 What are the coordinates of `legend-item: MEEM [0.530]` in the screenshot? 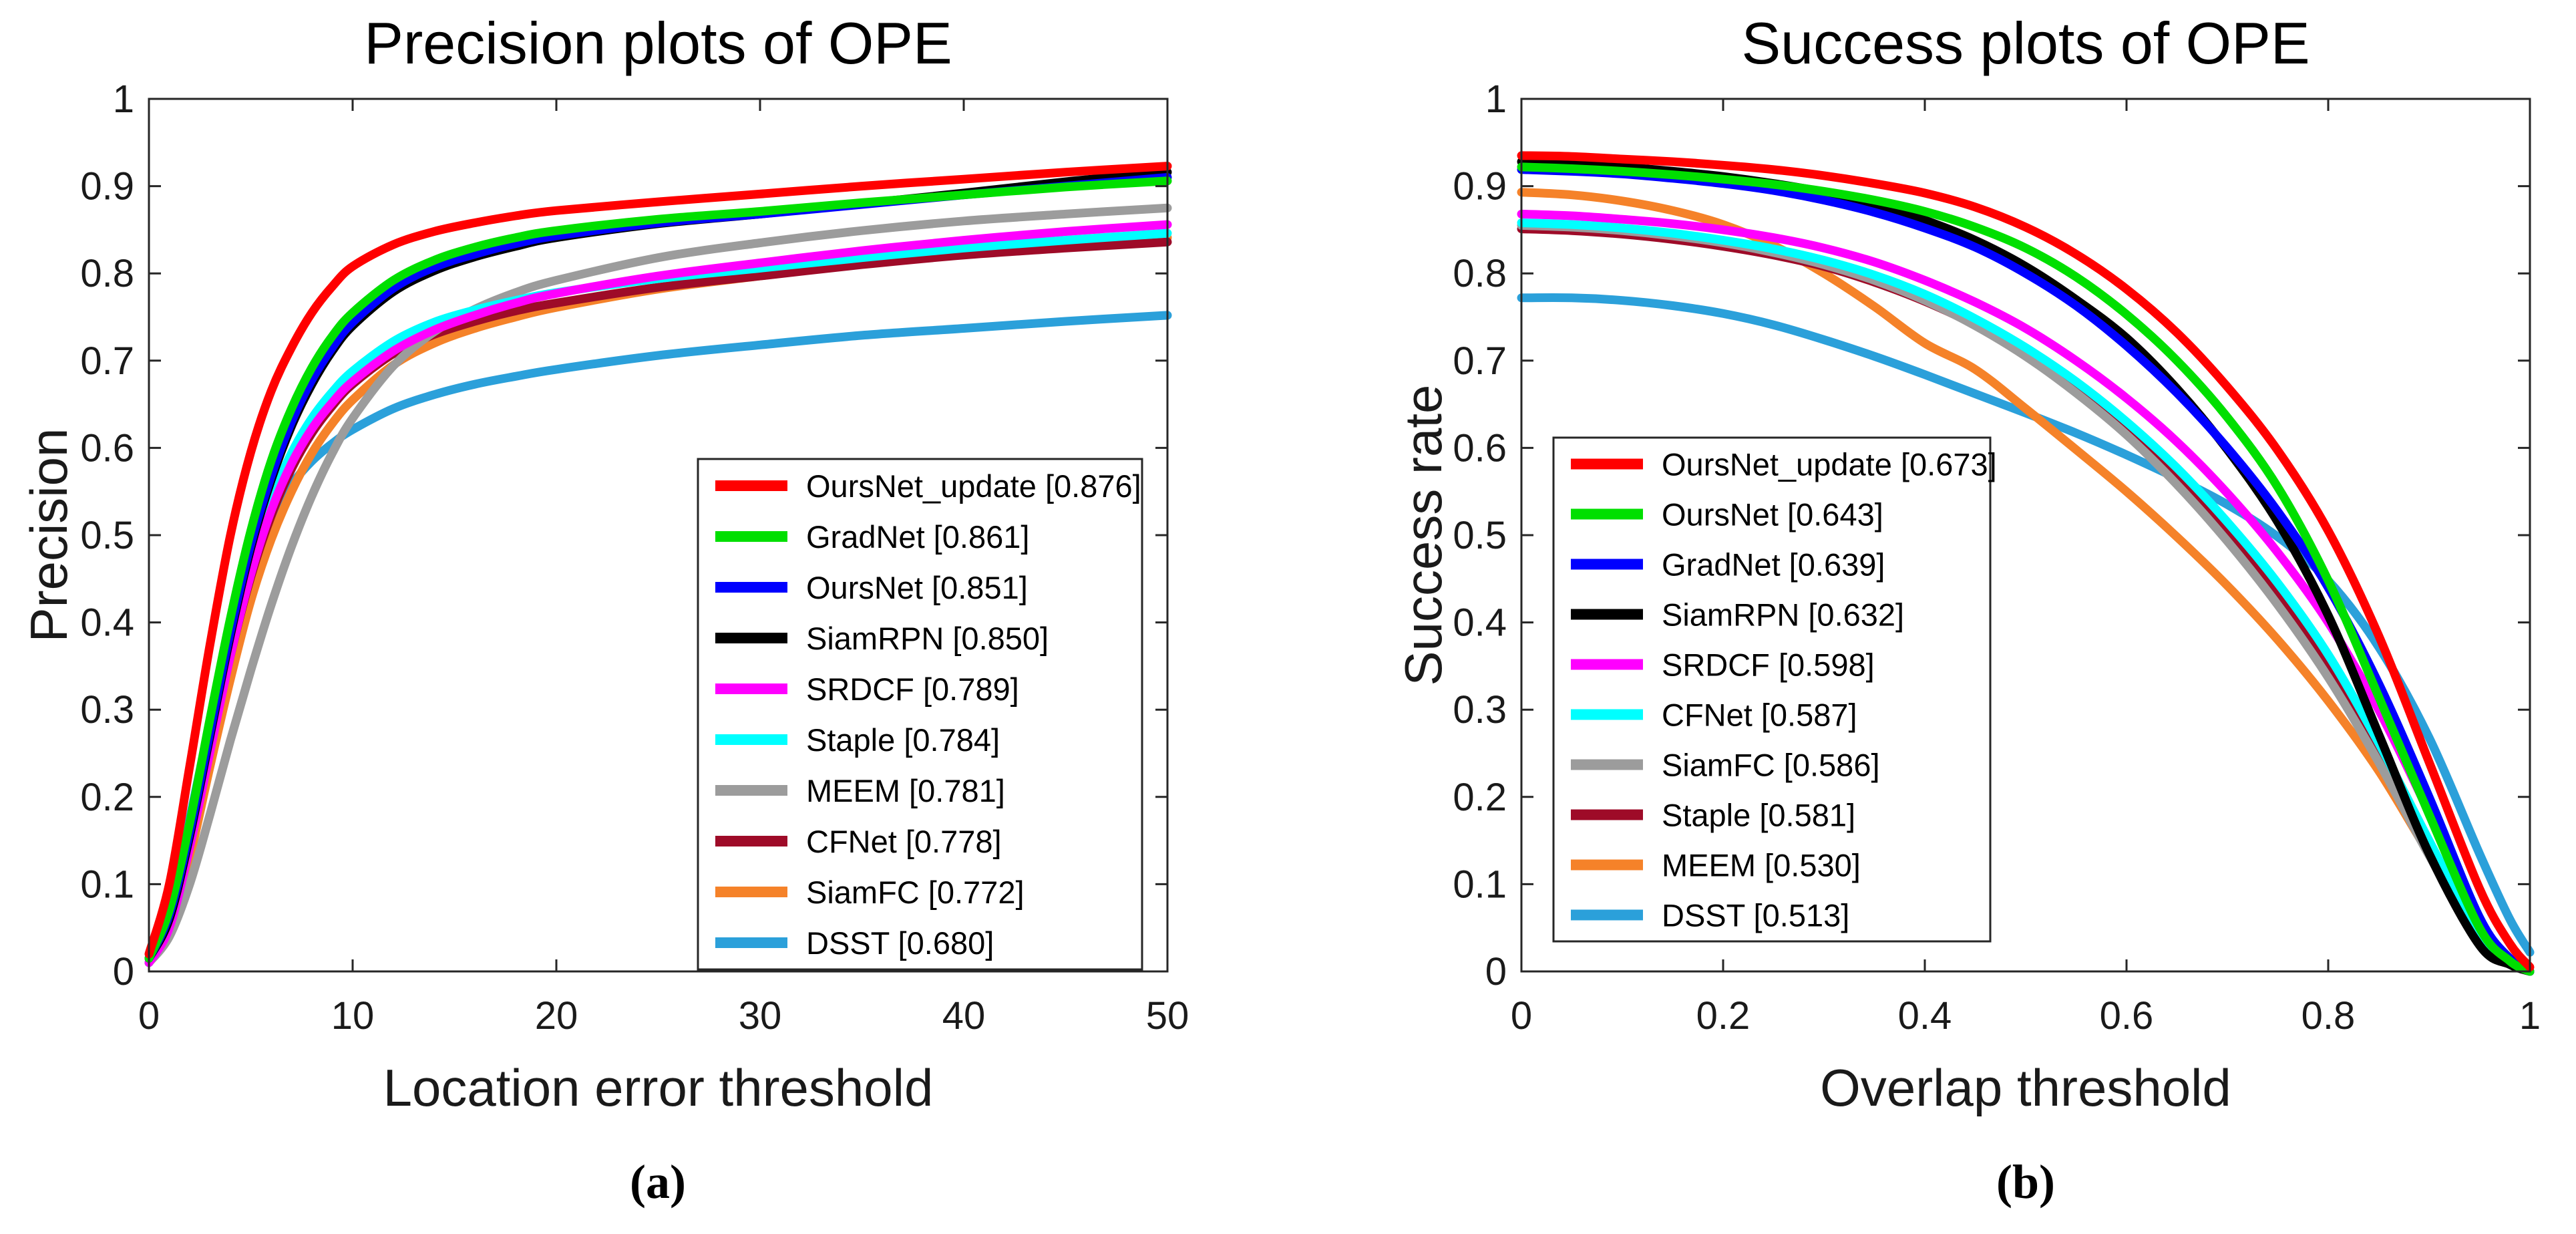 It's located at (1716, 866).